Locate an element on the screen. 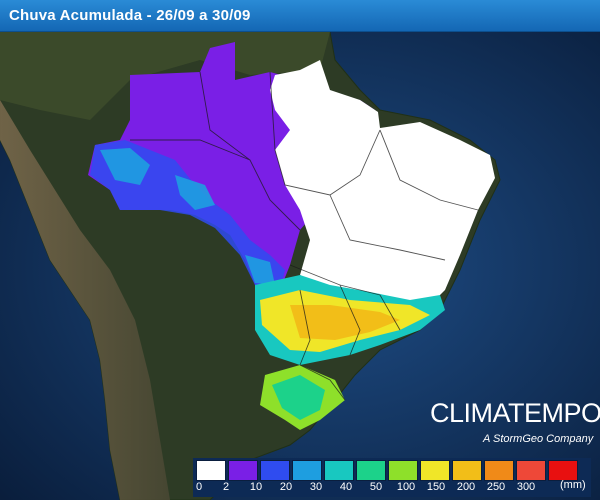 This screenshot has height=500, width=600. legend-tick-label: 50 is located at coordinates (376, 487).